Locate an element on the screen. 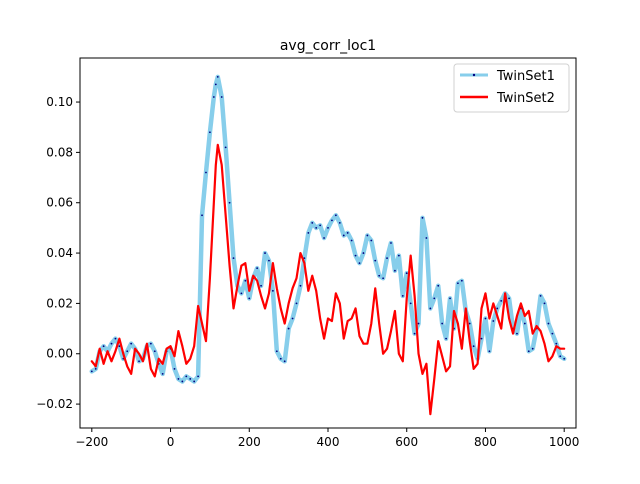  legend-label-twinset2: TwinSet2 is located at coordinates (525, 98).